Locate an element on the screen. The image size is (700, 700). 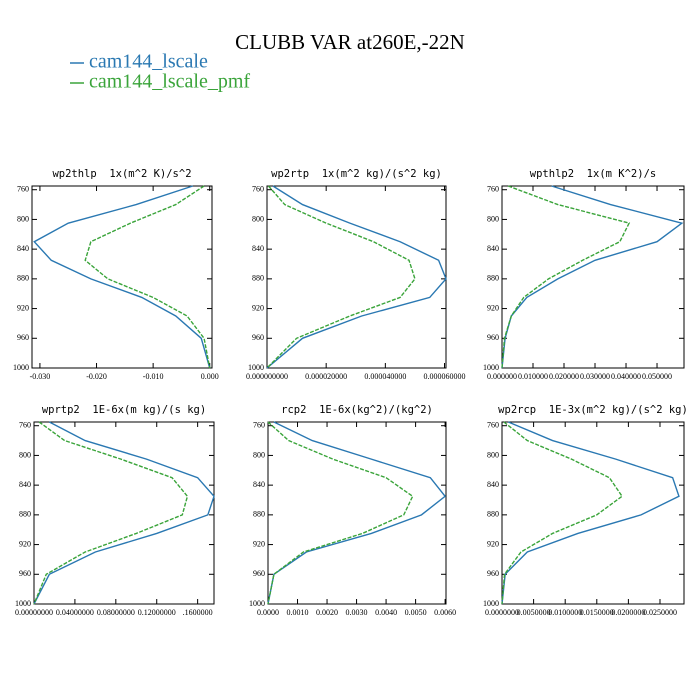
x-tick-label: 0.0150000 is located at coordinates (597, 612).